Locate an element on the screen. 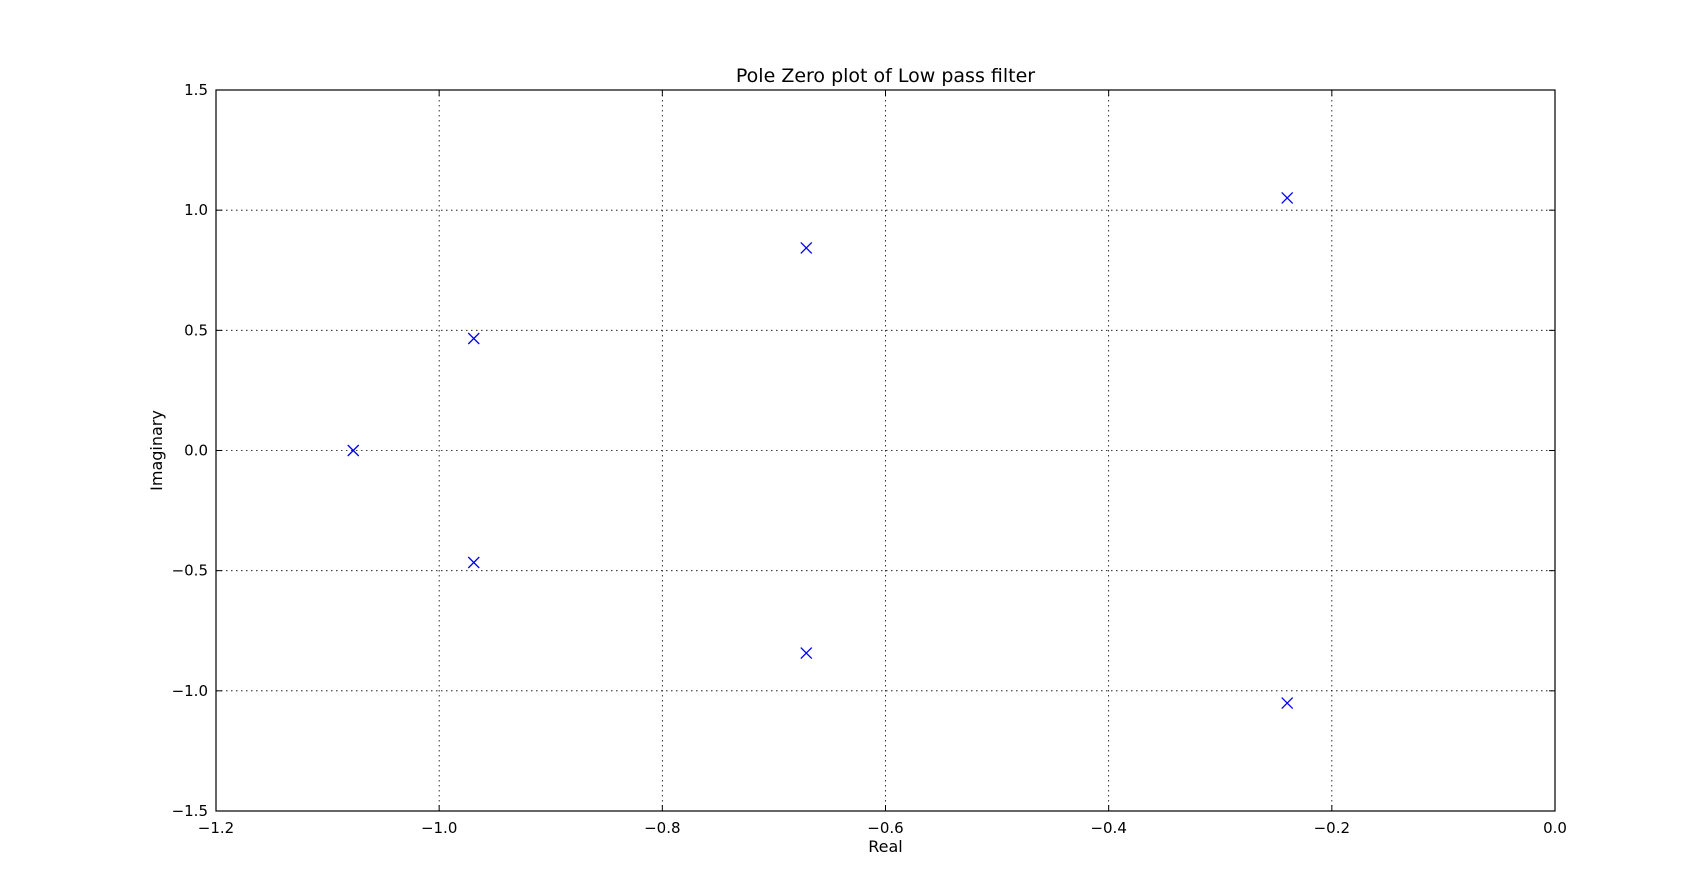 Image resolution: width=1707 pixels, height=891 pixels. y-tick-label: −1.5 is located at coordinates (190, 811).